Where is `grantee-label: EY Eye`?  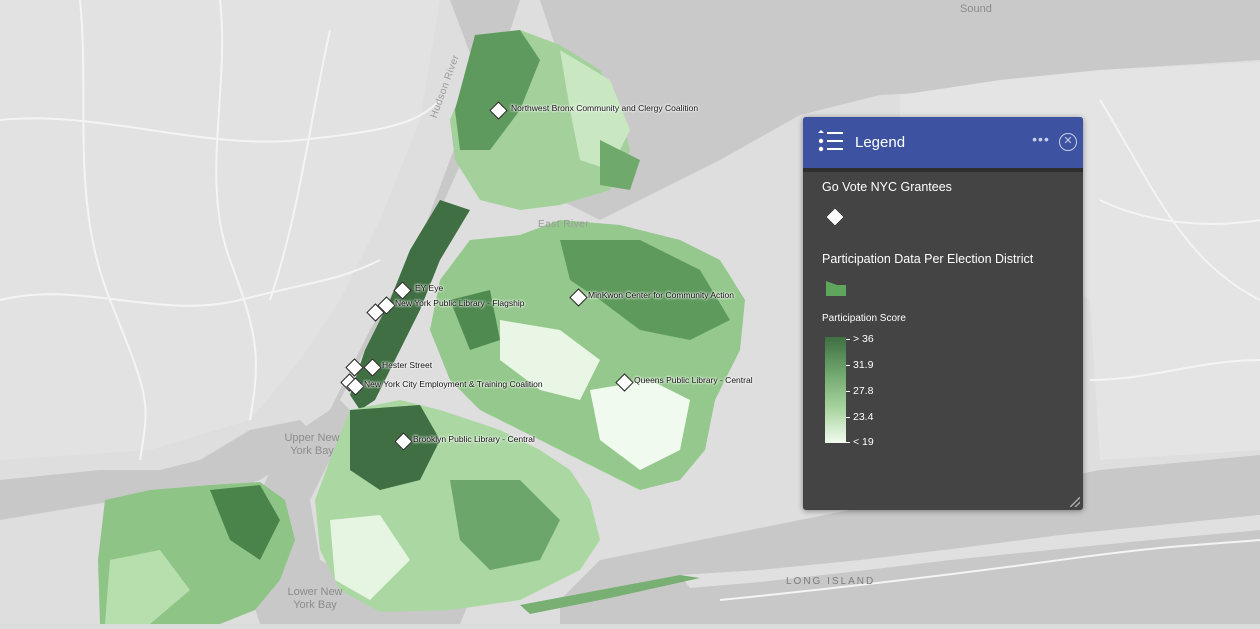 grantee-label: EY Eye is located at coordinates (429, 288).